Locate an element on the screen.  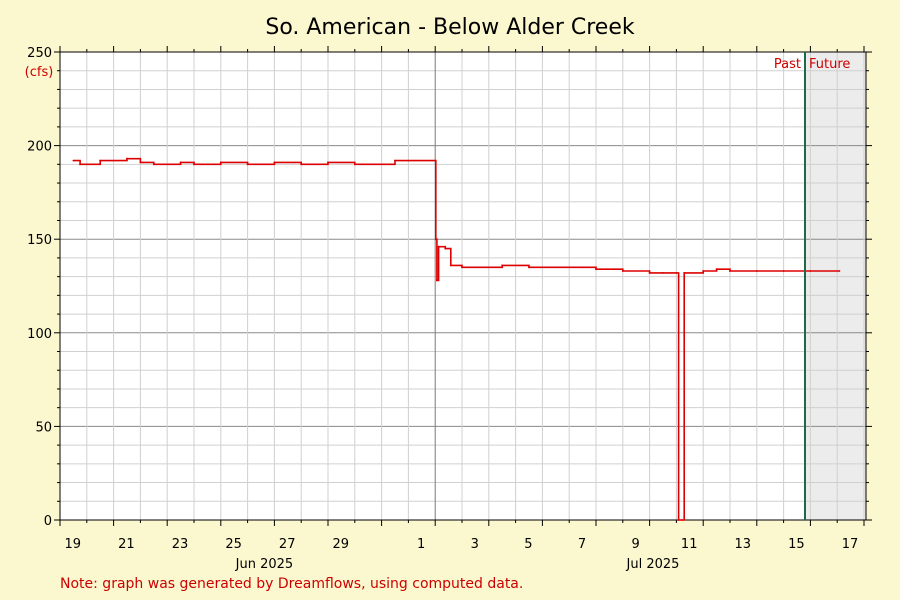
y-axis-unit: (cfs) is located at coordinates (39, 72).